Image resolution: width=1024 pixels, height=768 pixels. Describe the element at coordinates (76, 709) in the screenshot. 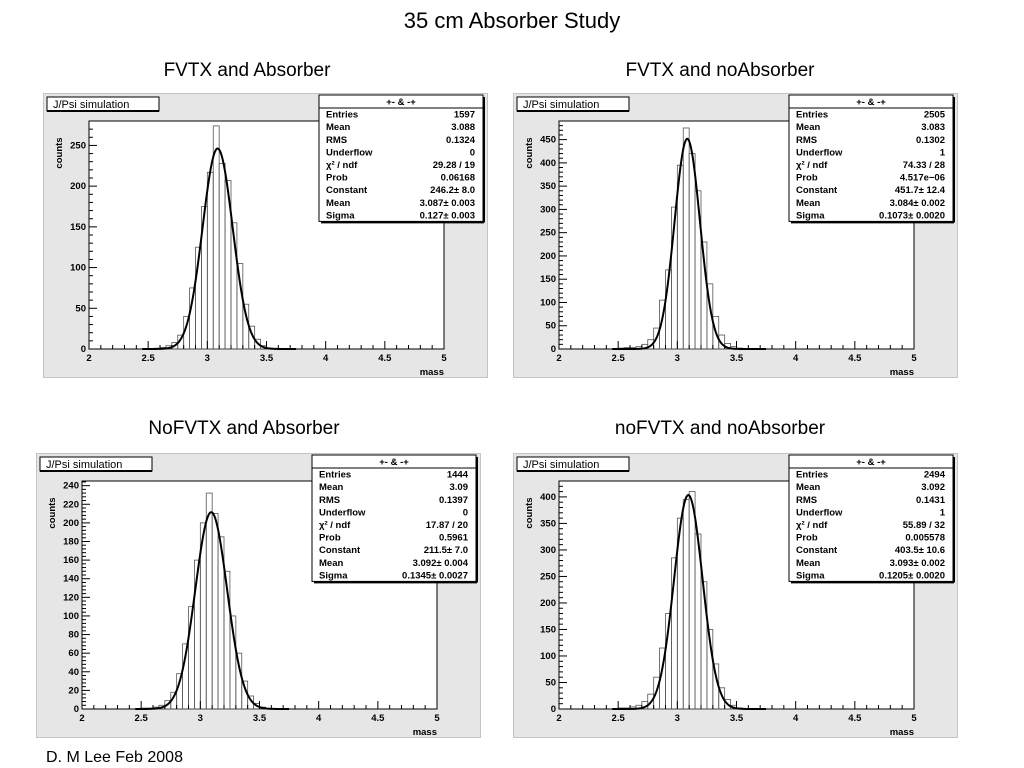

I see `y-tick-label: 0` at that location.